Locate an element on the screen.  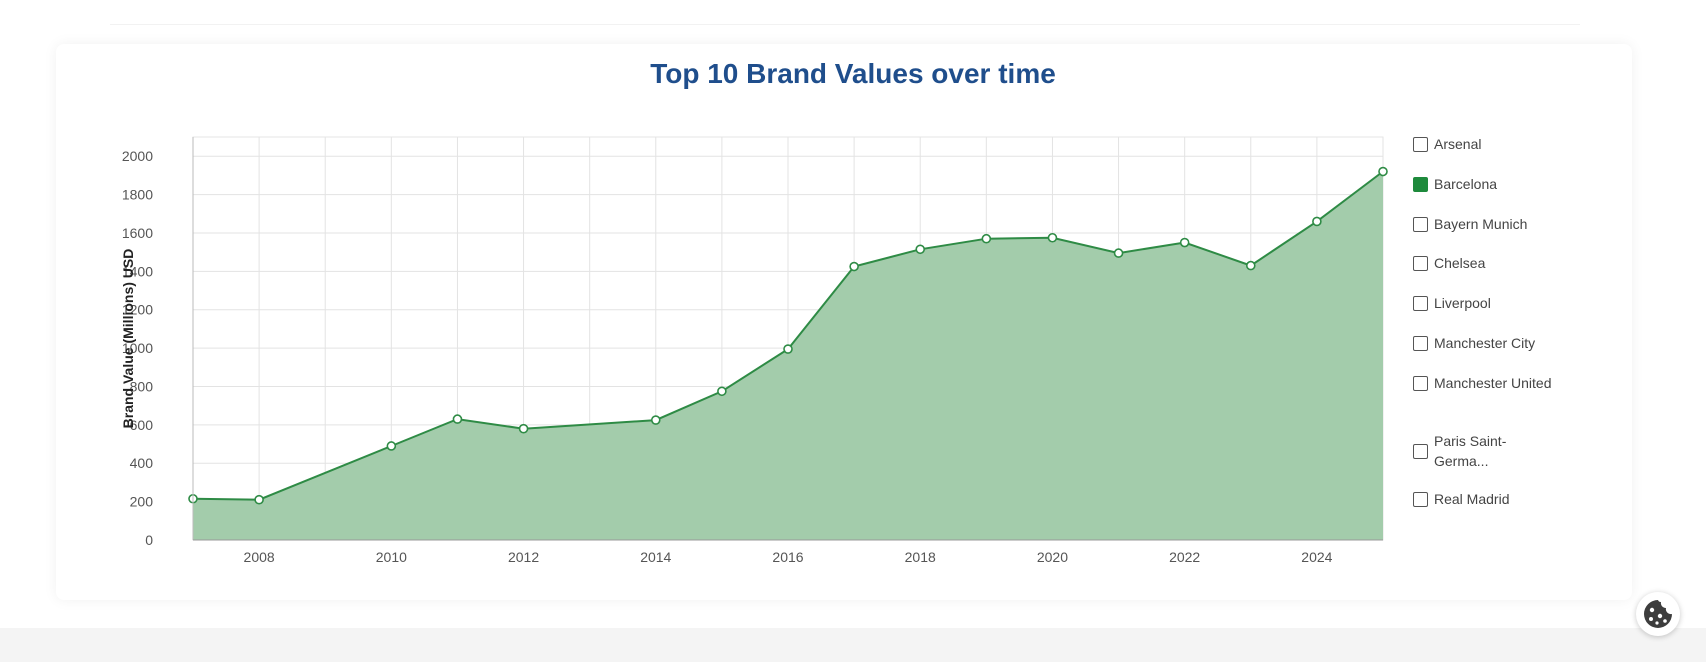
legend-item: Chelsea is located at coordinates (1483, 263).